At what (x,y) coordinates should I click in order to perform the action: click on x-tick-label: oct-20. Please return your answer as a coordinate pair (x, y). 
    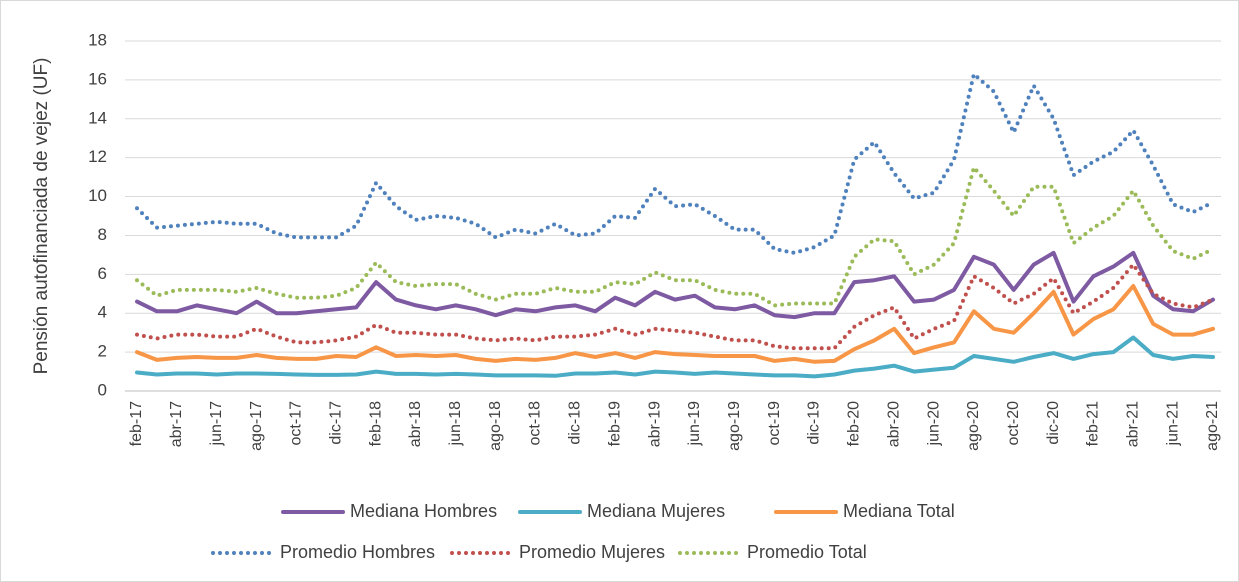
    Looking at the image, I should click on (1013, 423).